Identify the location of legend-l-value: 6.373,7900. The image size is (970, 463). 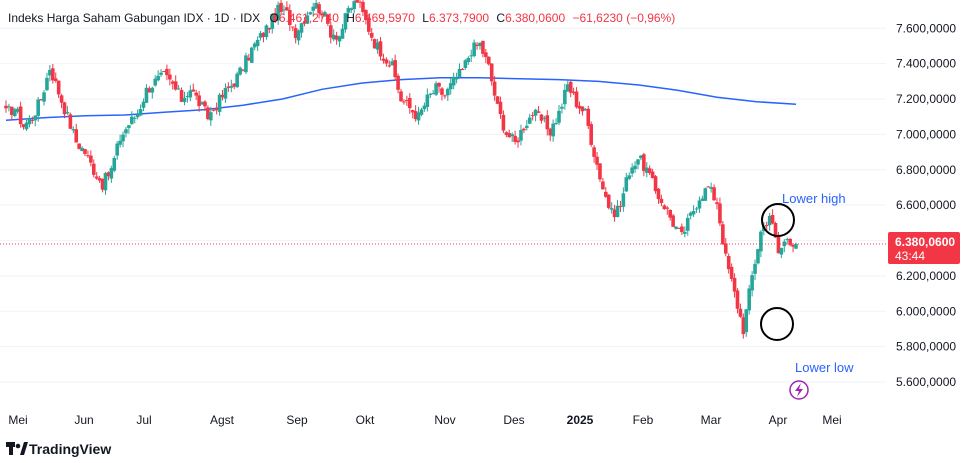
(459, 18).